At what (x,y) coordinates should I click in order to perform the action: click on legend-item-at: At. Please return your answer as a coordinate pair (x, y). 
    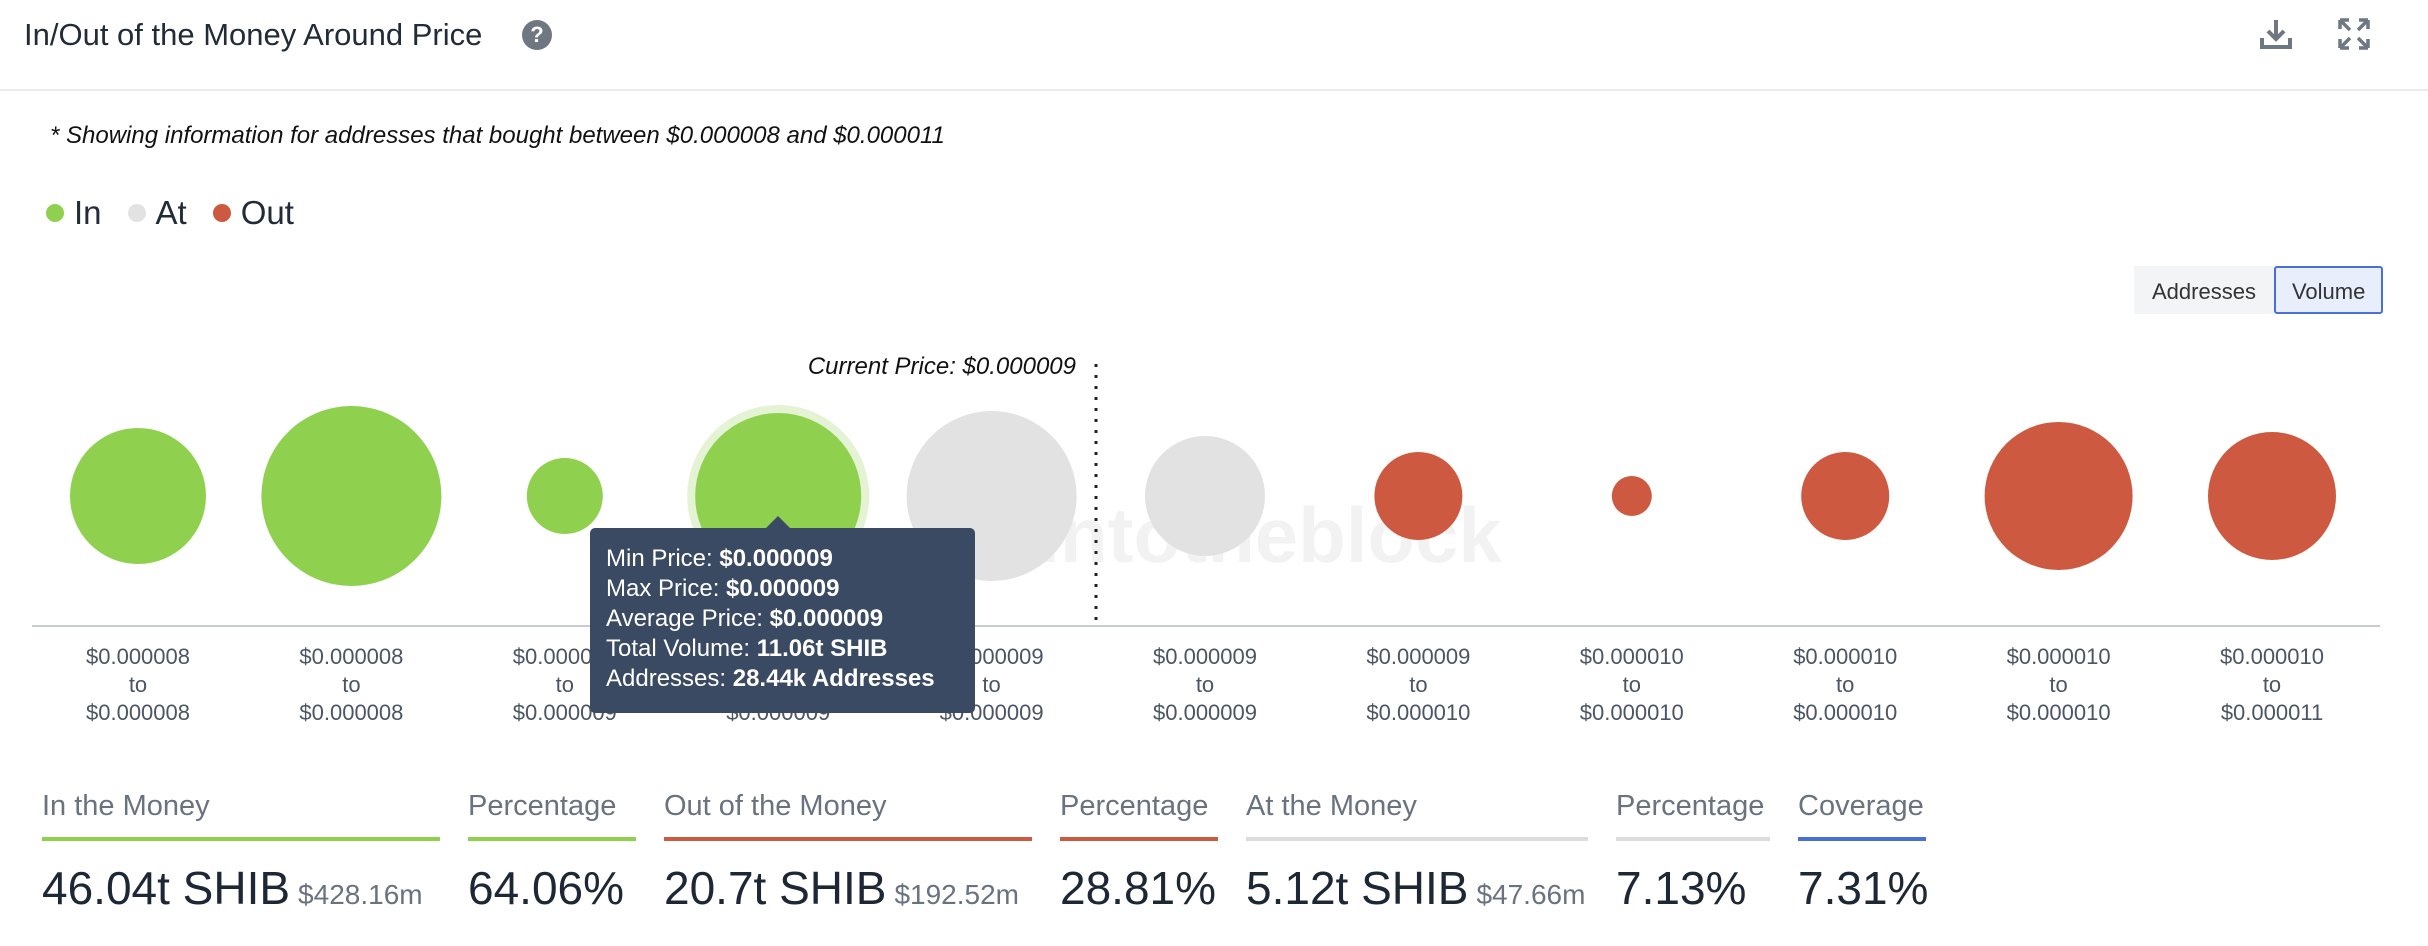
    Looking at the image, I should click on (157, 213).